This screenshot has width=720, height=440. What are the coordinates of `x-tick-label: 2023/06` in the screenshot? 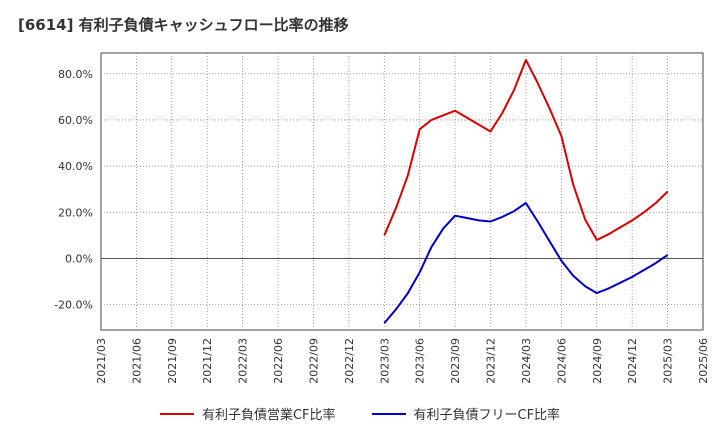 It's located at (420, 361).